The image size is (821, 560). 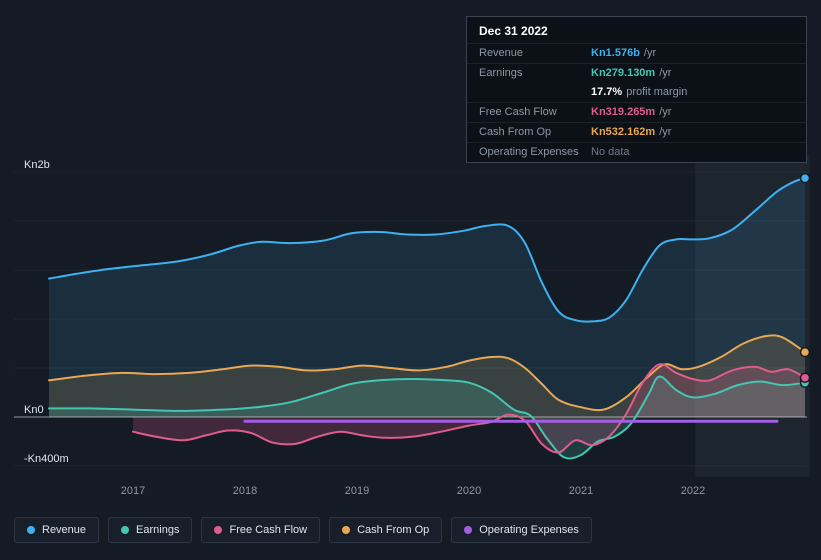 What do you see at coordinates (518, 112) in the screenshot?
I see `tooltip-label: Free Cash Flow` at bounding box center [518, 112].